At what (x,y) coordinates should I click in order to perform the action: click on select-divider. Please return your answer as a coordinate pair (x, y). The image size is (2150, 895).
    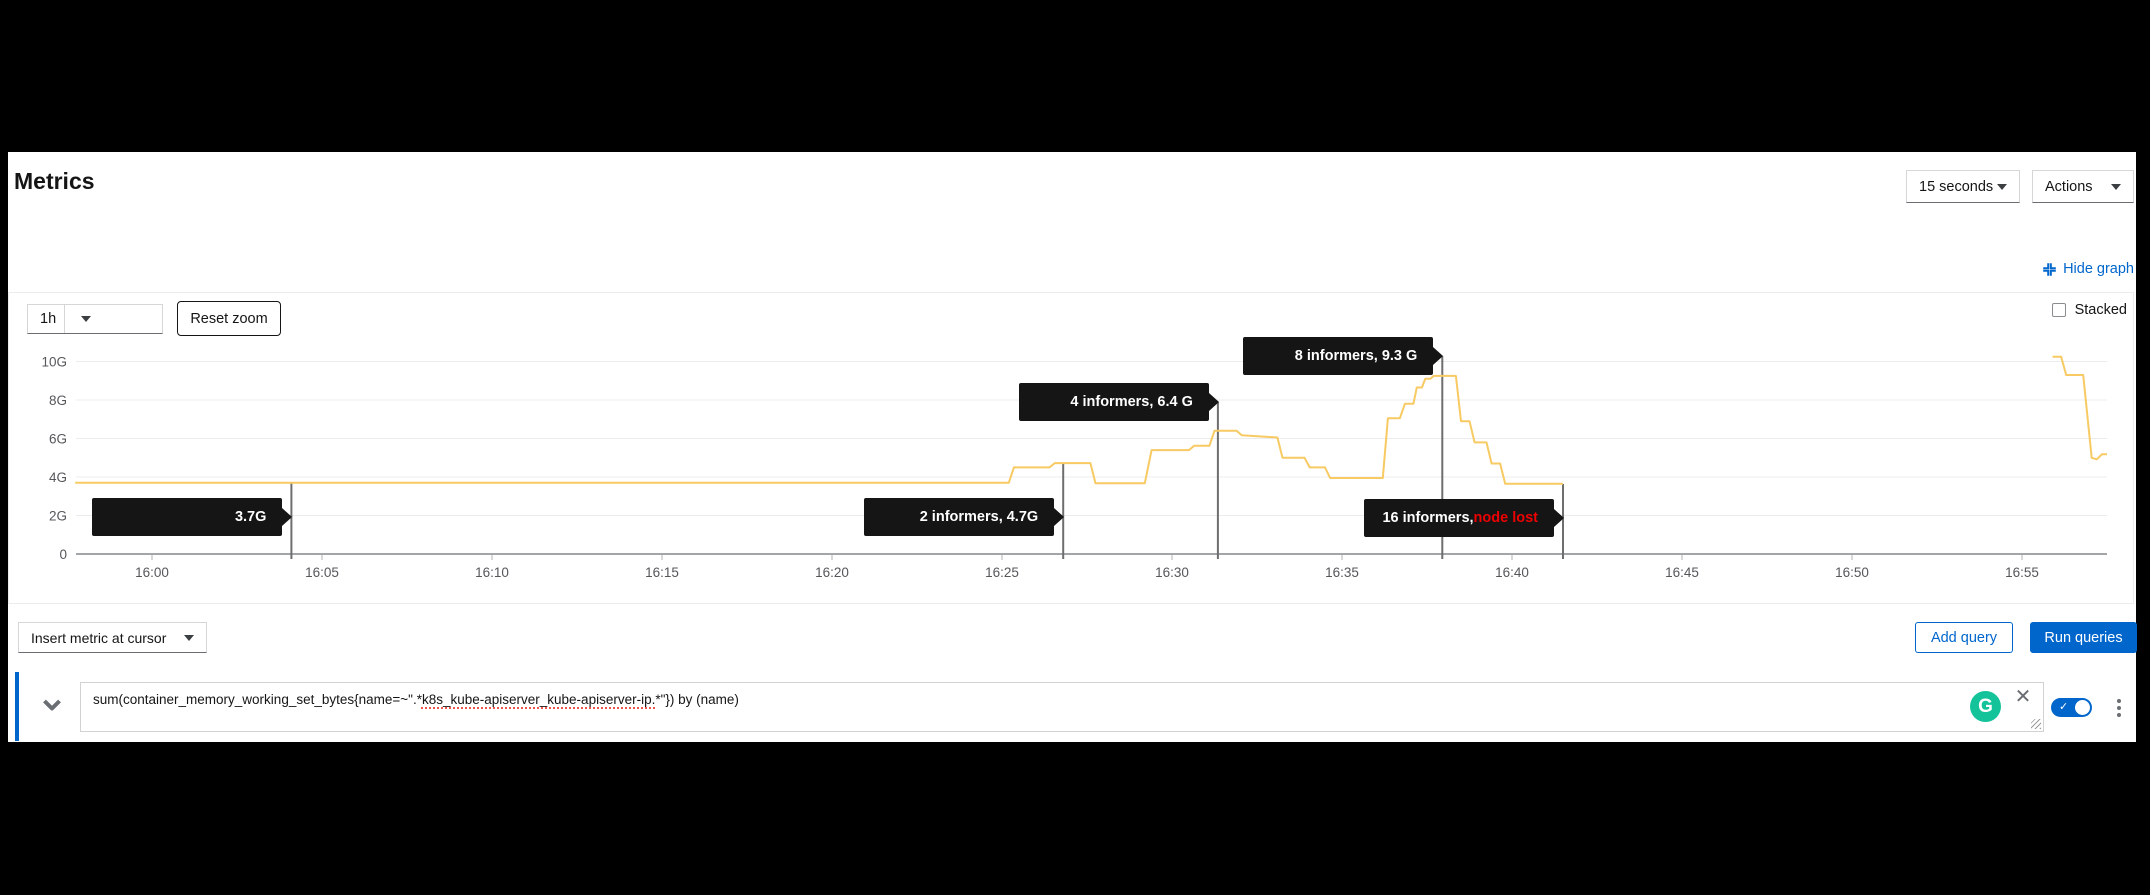
    Looking at the image, I should click on (65, 319).